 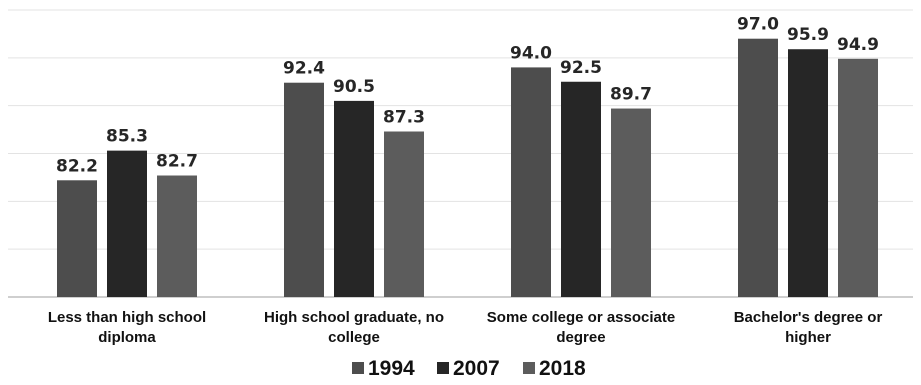 I want to click on value-label: 85.3, so click(x=127, y=137).